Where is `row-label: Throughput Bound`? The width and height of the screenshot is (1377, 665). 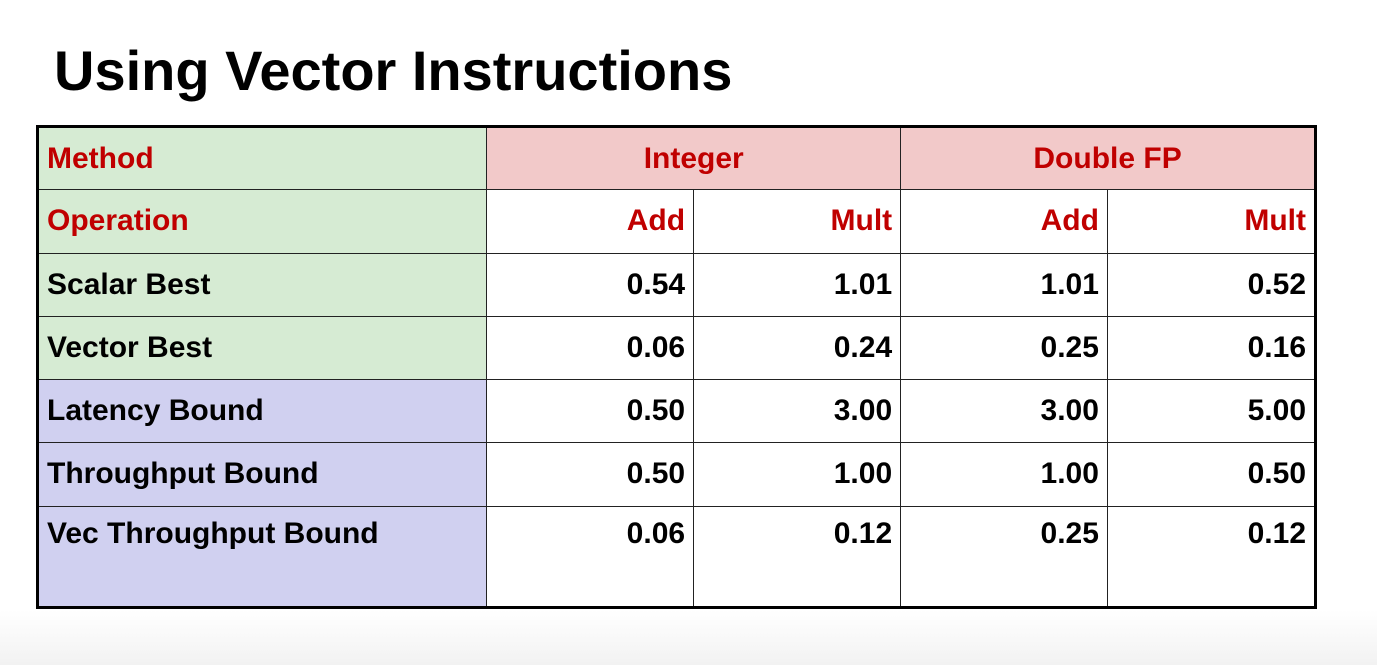 row-label: Throughput Bound is located at coordinates (262, 474).